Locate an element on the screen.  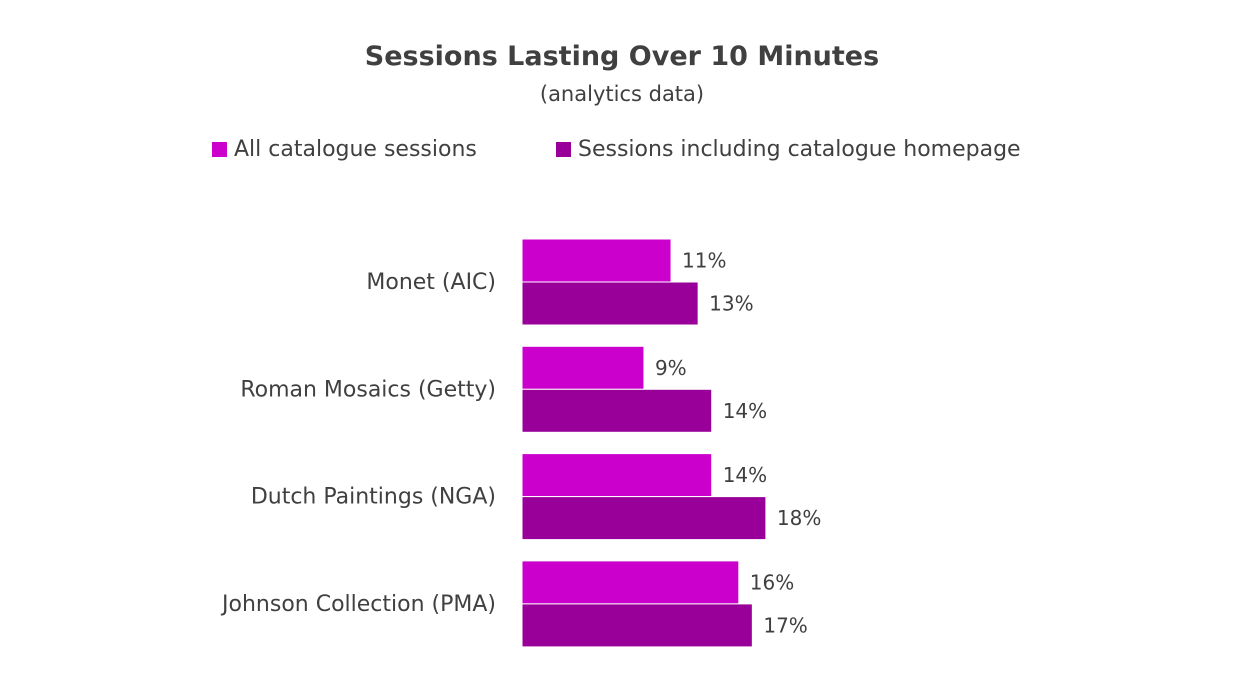
chart-subtitle: (analytics data) is located at coordinates (622, 94).